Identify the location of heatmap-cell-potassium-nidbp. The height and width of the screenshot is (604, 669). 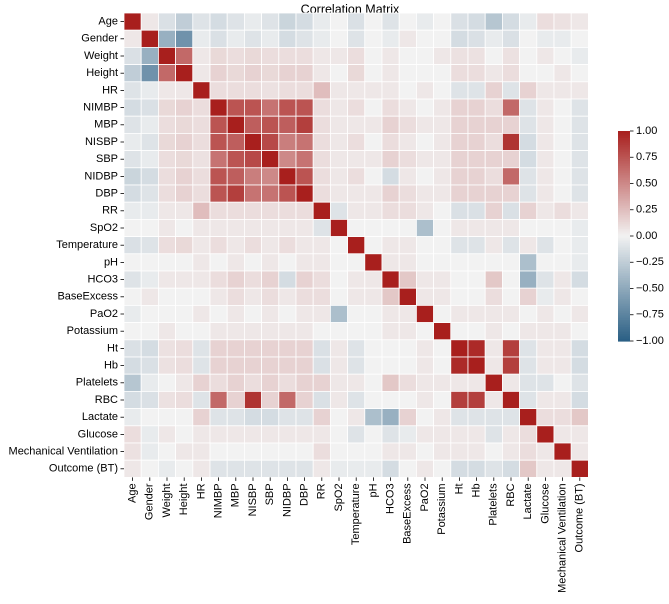
(287, 331).